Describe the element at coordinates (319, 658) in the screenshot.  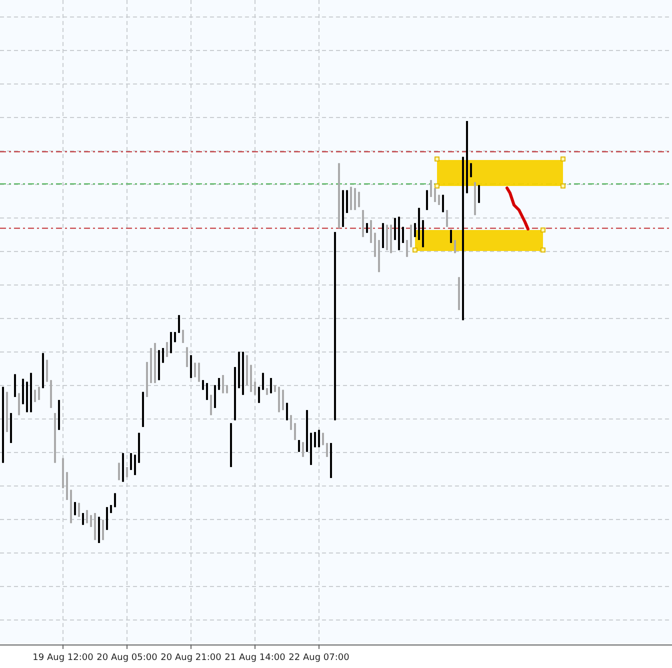
I see `x-tick-label: 22 Aug 07:00` at that location.